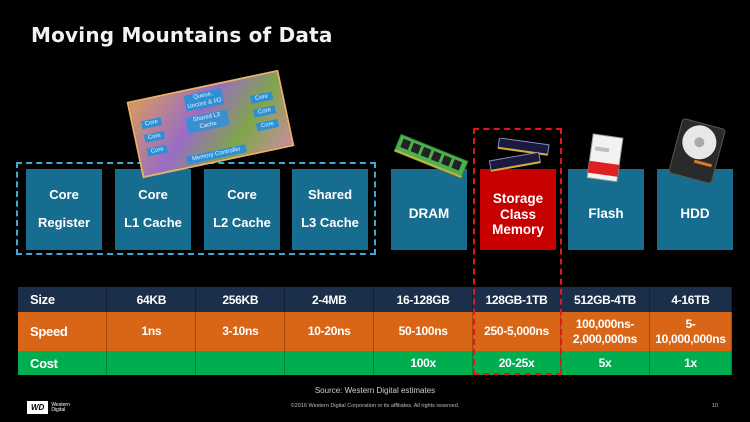 Image resolution: width=750 pixels, height=422 pixels. What do you see at coordinates (204, 100) in the screenshot?
I see `chip-label-uncore: Queue, Uncore & I/O` at bounding box center [204, 100].